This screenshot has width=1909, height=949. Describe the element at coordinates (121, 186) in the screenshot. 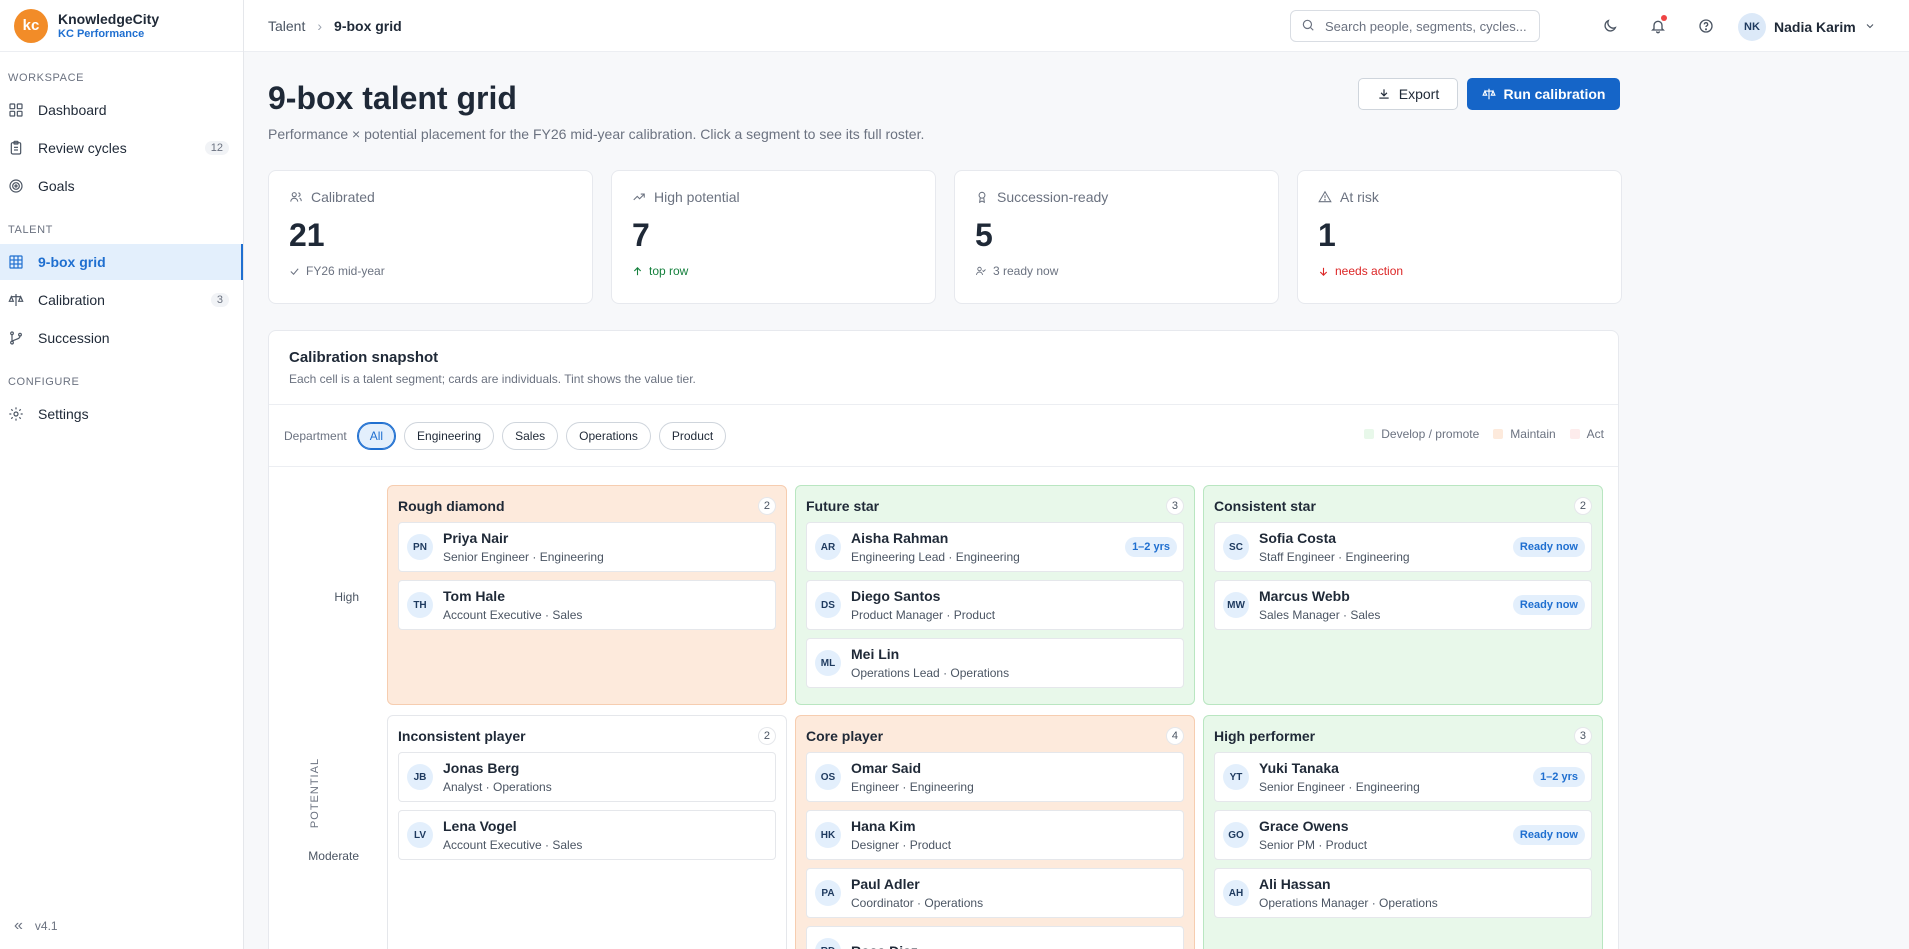

I see `sidebar-item-goals: Goals` at that location.